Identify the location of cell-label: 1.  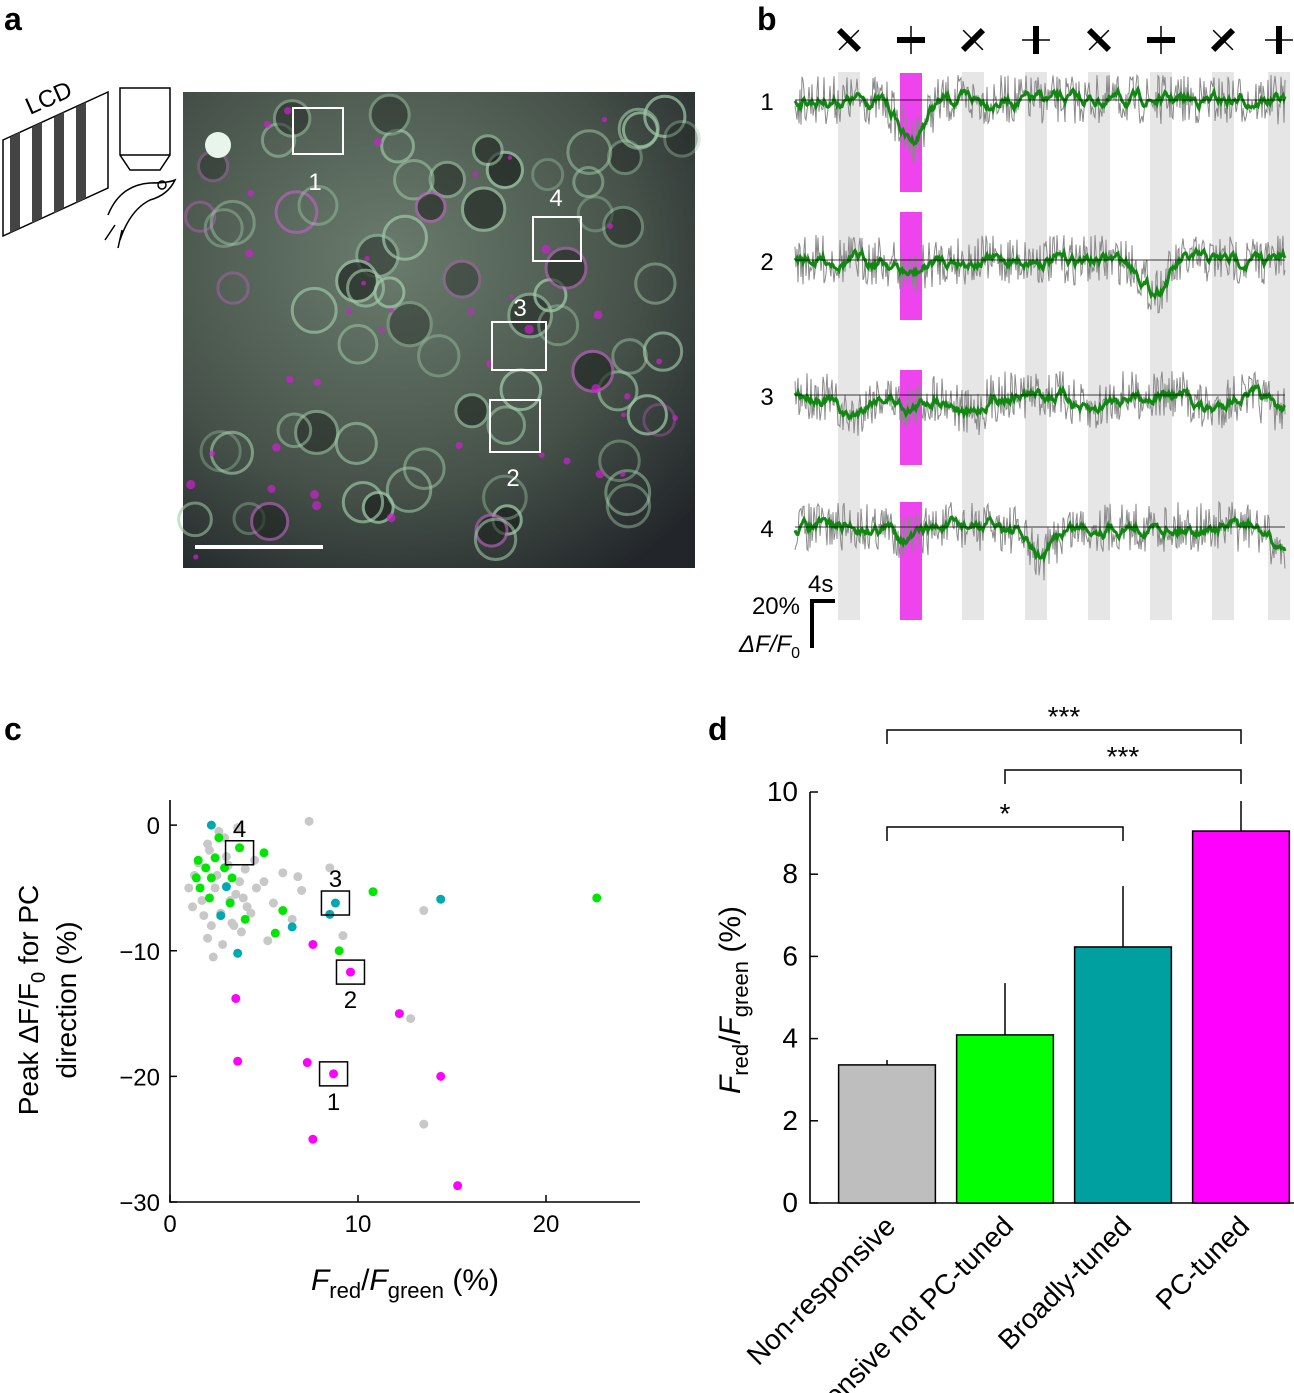
(766, 102).